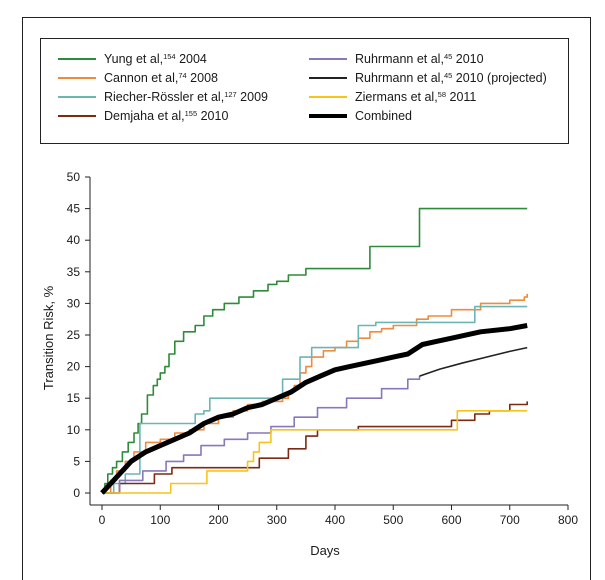  What do you see at coordinates (383, 116) in the screenshot?
I see `legend-label: Combined` at bounding box center [383, 116].